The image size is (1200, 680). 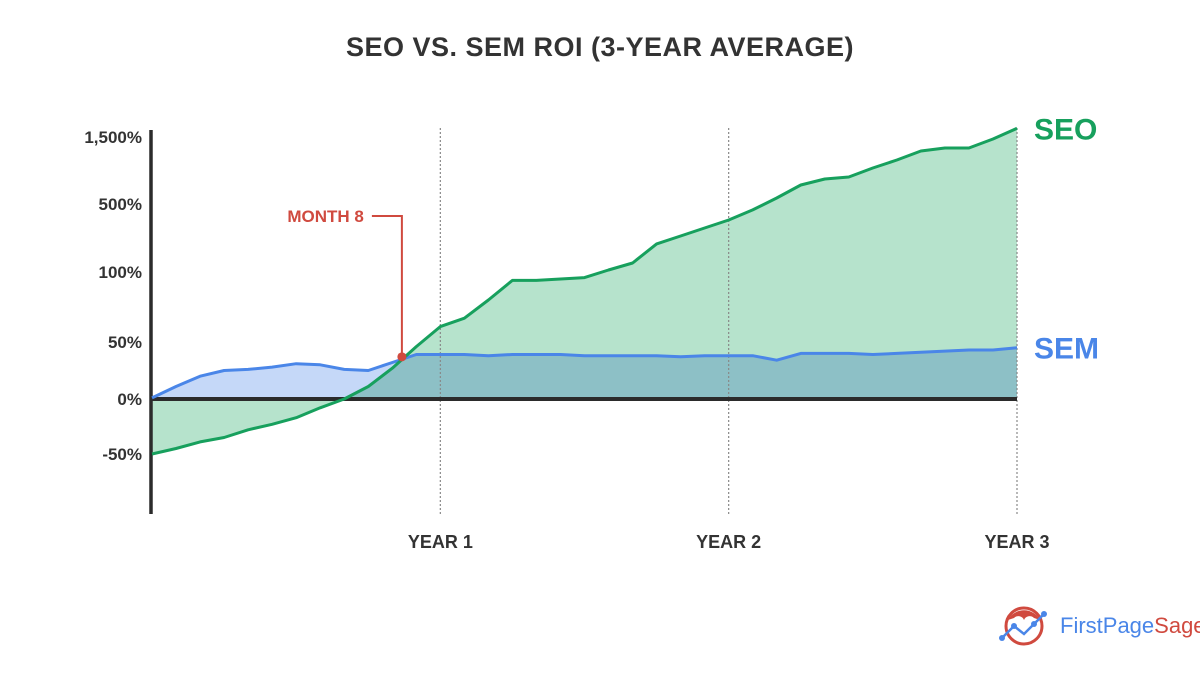 I want to click on y-tick-label: 0%, so click(x=129, y=399).